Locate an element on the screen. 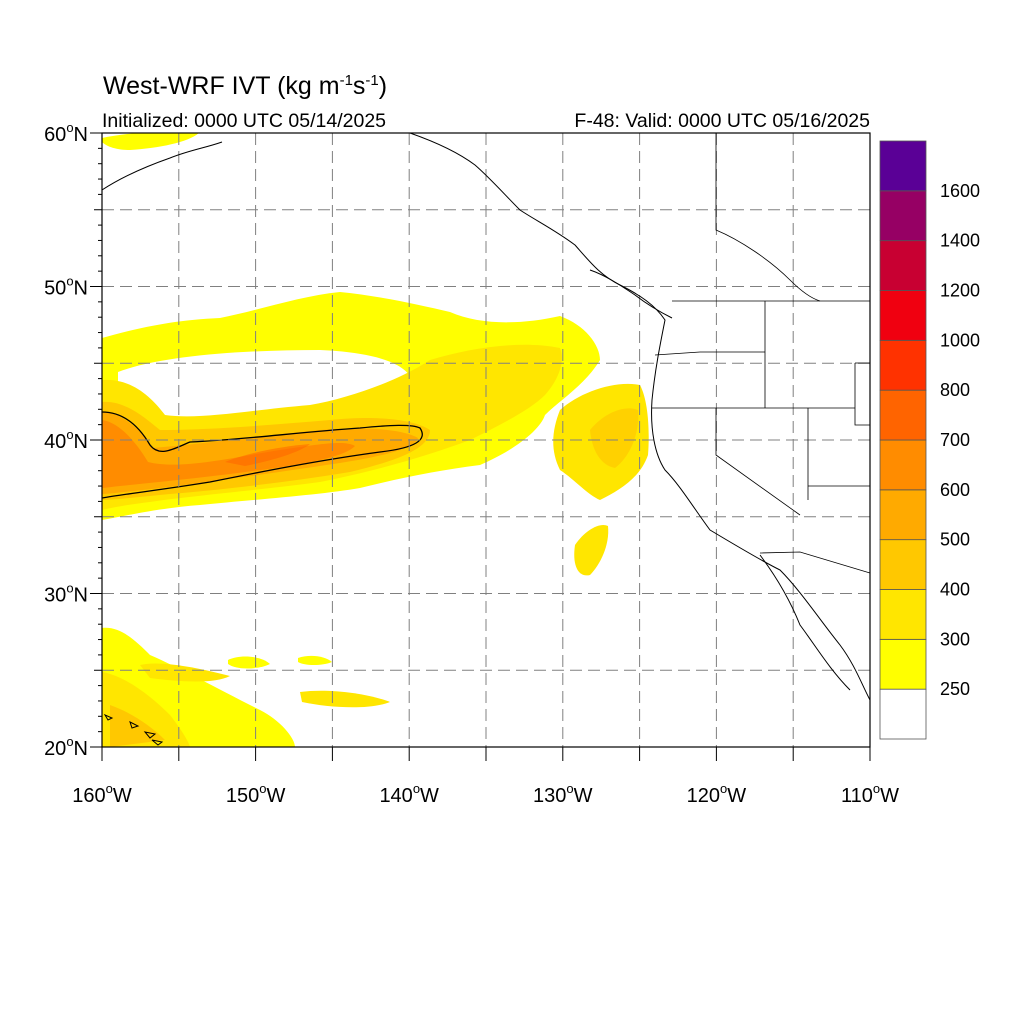 The height and width of the screenshot is (1024, 1024). border-nv-ca is located at coordinates (758, 462).